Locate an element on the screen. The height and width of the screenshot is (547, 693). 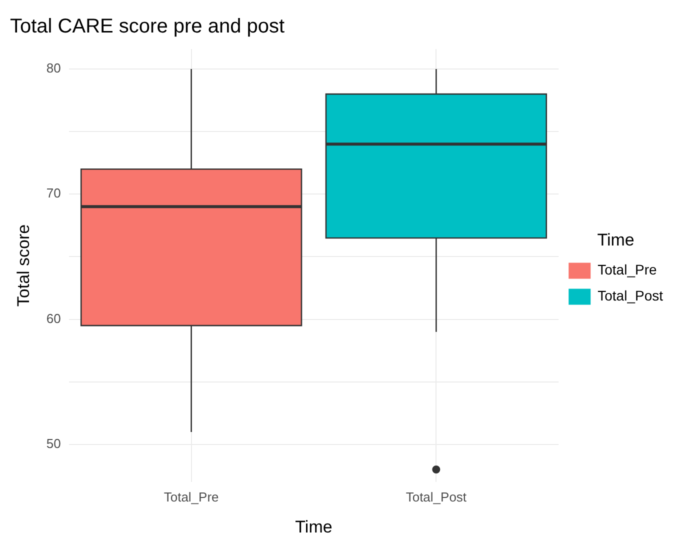
y-axis-title: Total score is located at coordinates (23, 265).